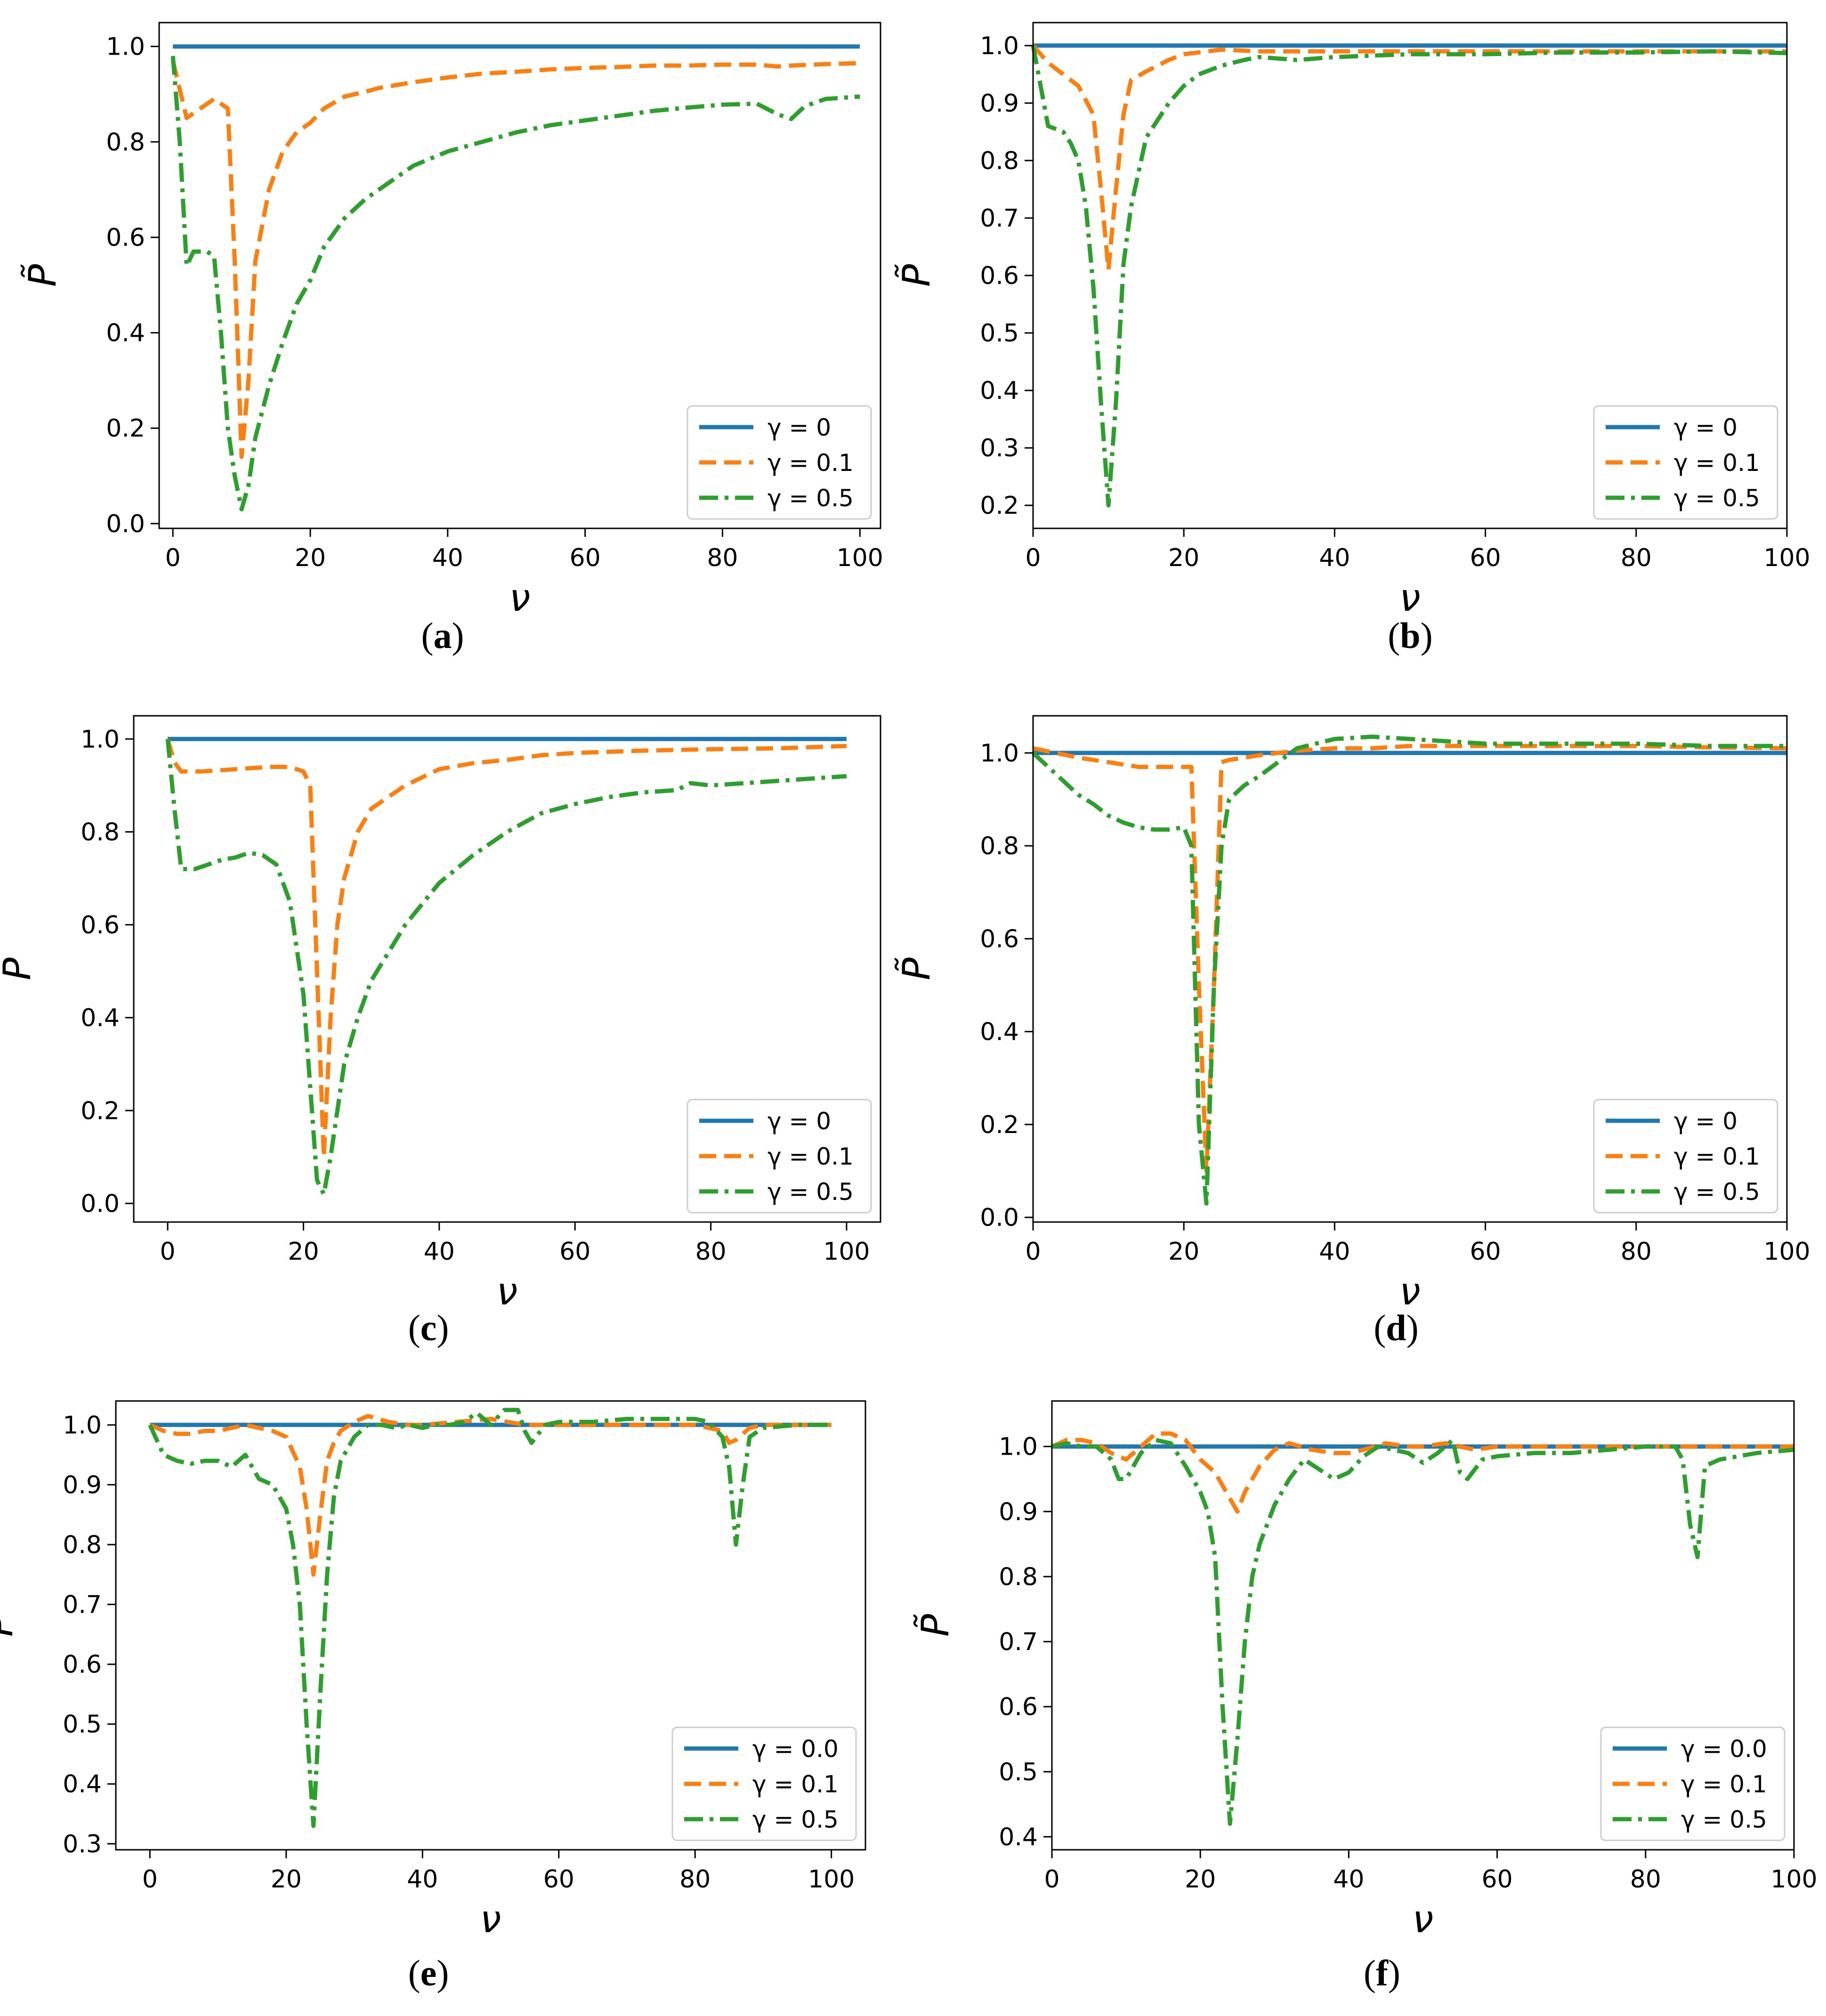 The height and width of the screenshot is (2016, 1826). What do you see at coordinates (999, 939) in the screenshot?
I see `y-tick-label-d-3: 0.6` at bounding box center [999, 939].